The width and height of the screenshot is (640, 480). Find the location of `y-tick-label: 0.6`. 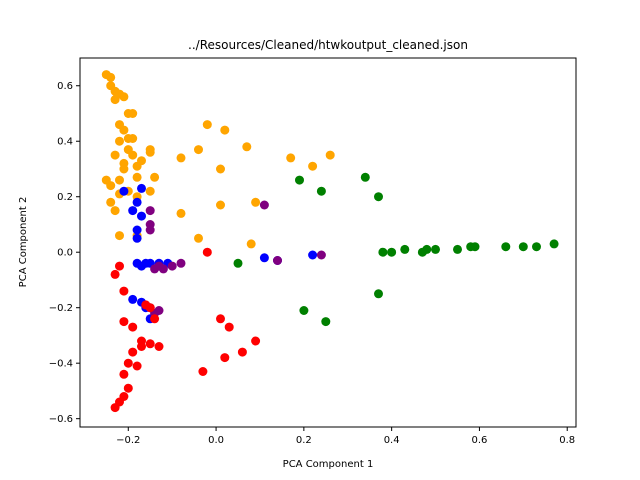

y-tick-label: 0.6 is located at coordinates (65, 86).